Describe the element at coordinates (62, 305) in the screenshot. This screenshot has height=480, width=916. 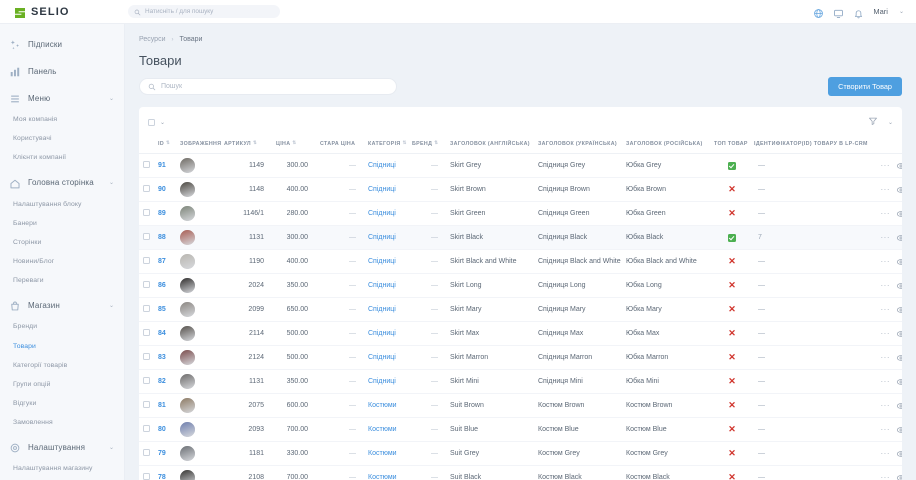
I see `sidebar-item-shop: Магазин ⌄` at that location.